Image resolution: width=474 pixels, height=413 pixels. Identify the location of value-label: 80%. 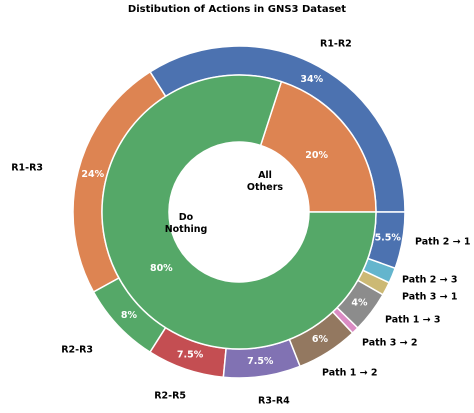
(161, 268).